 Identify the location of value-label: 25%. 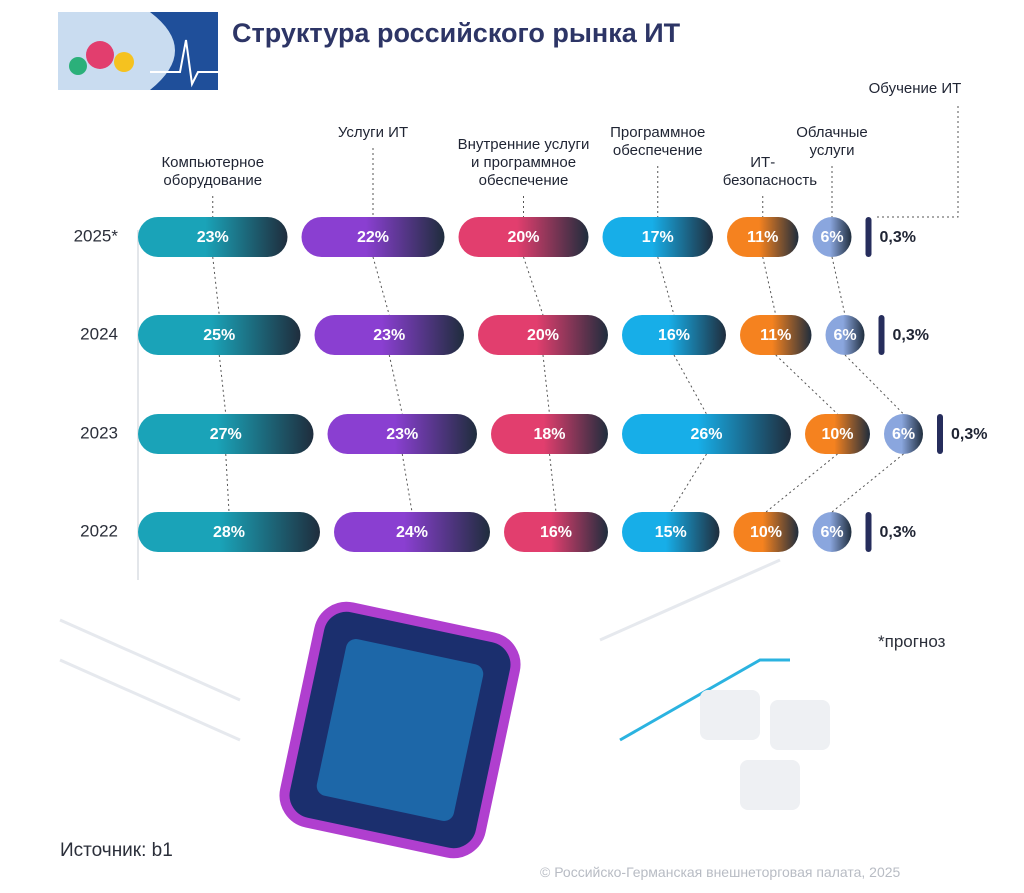
(219, 335).